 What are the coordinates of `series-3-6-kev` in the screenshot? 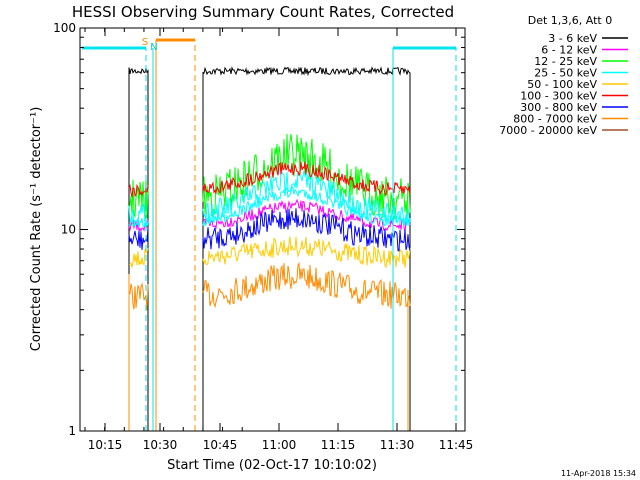 It's located at (138, 249).